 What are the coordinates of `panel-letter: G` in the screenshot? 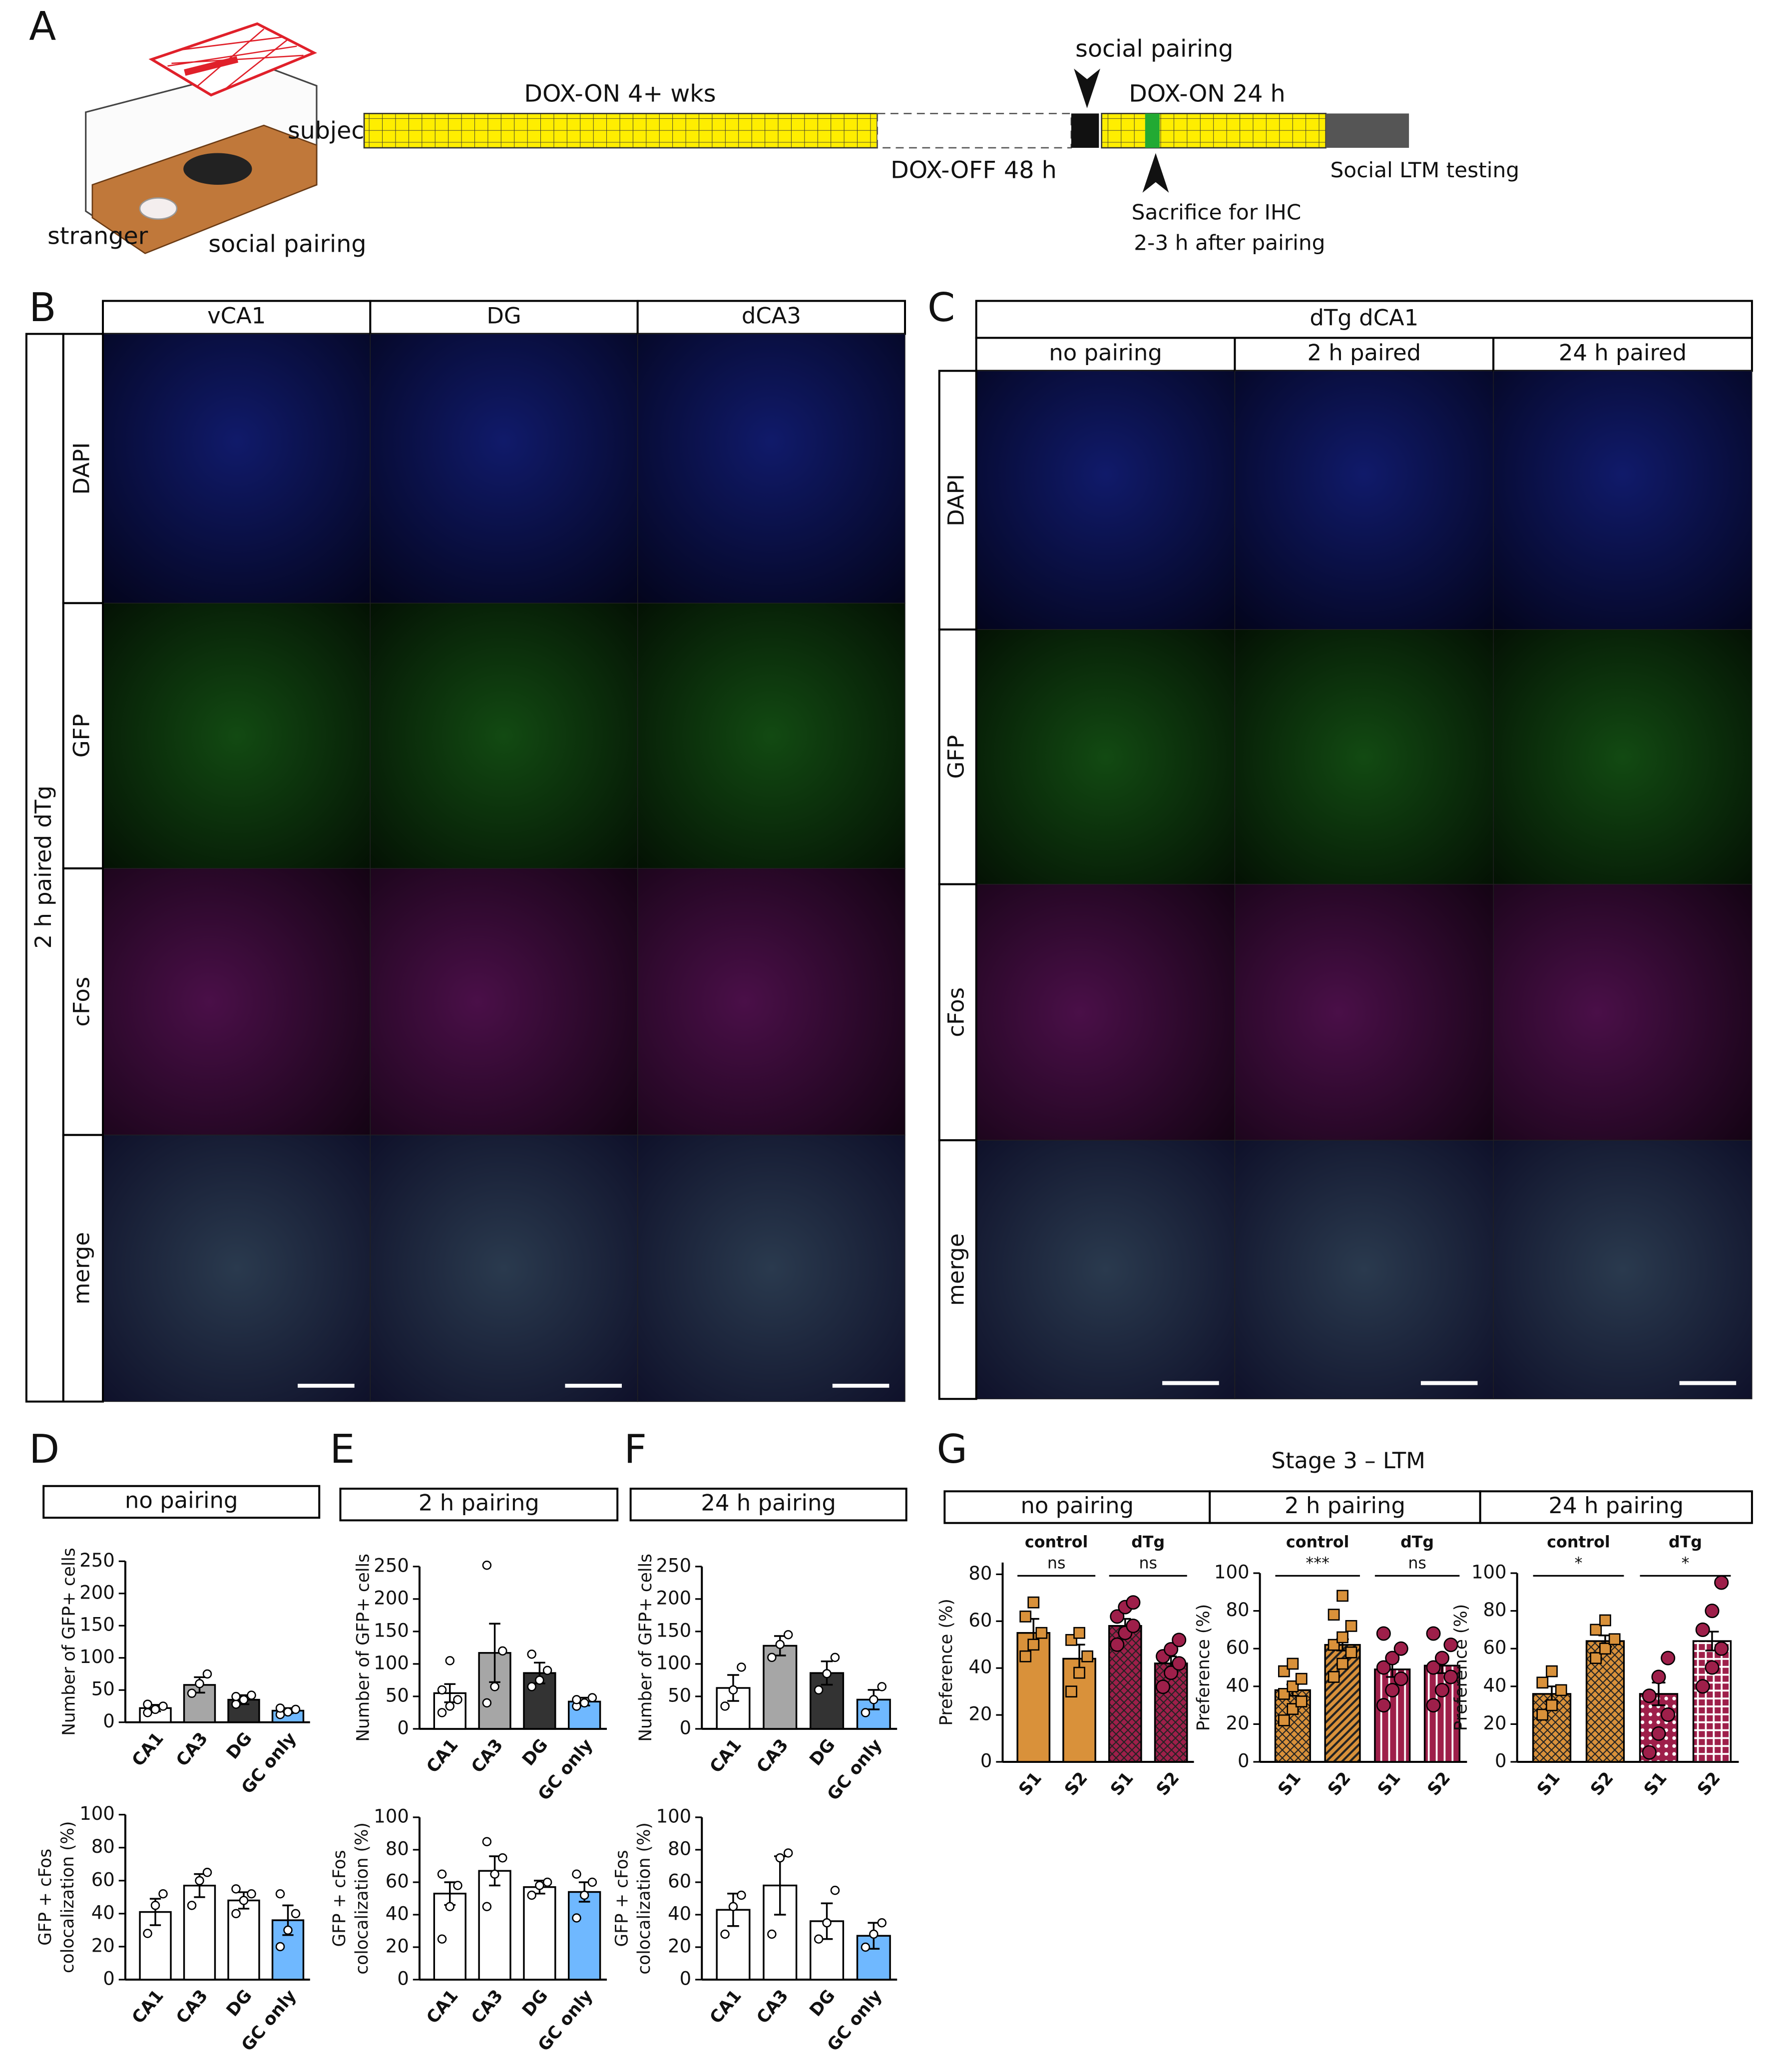 It's located at (951, 1449).